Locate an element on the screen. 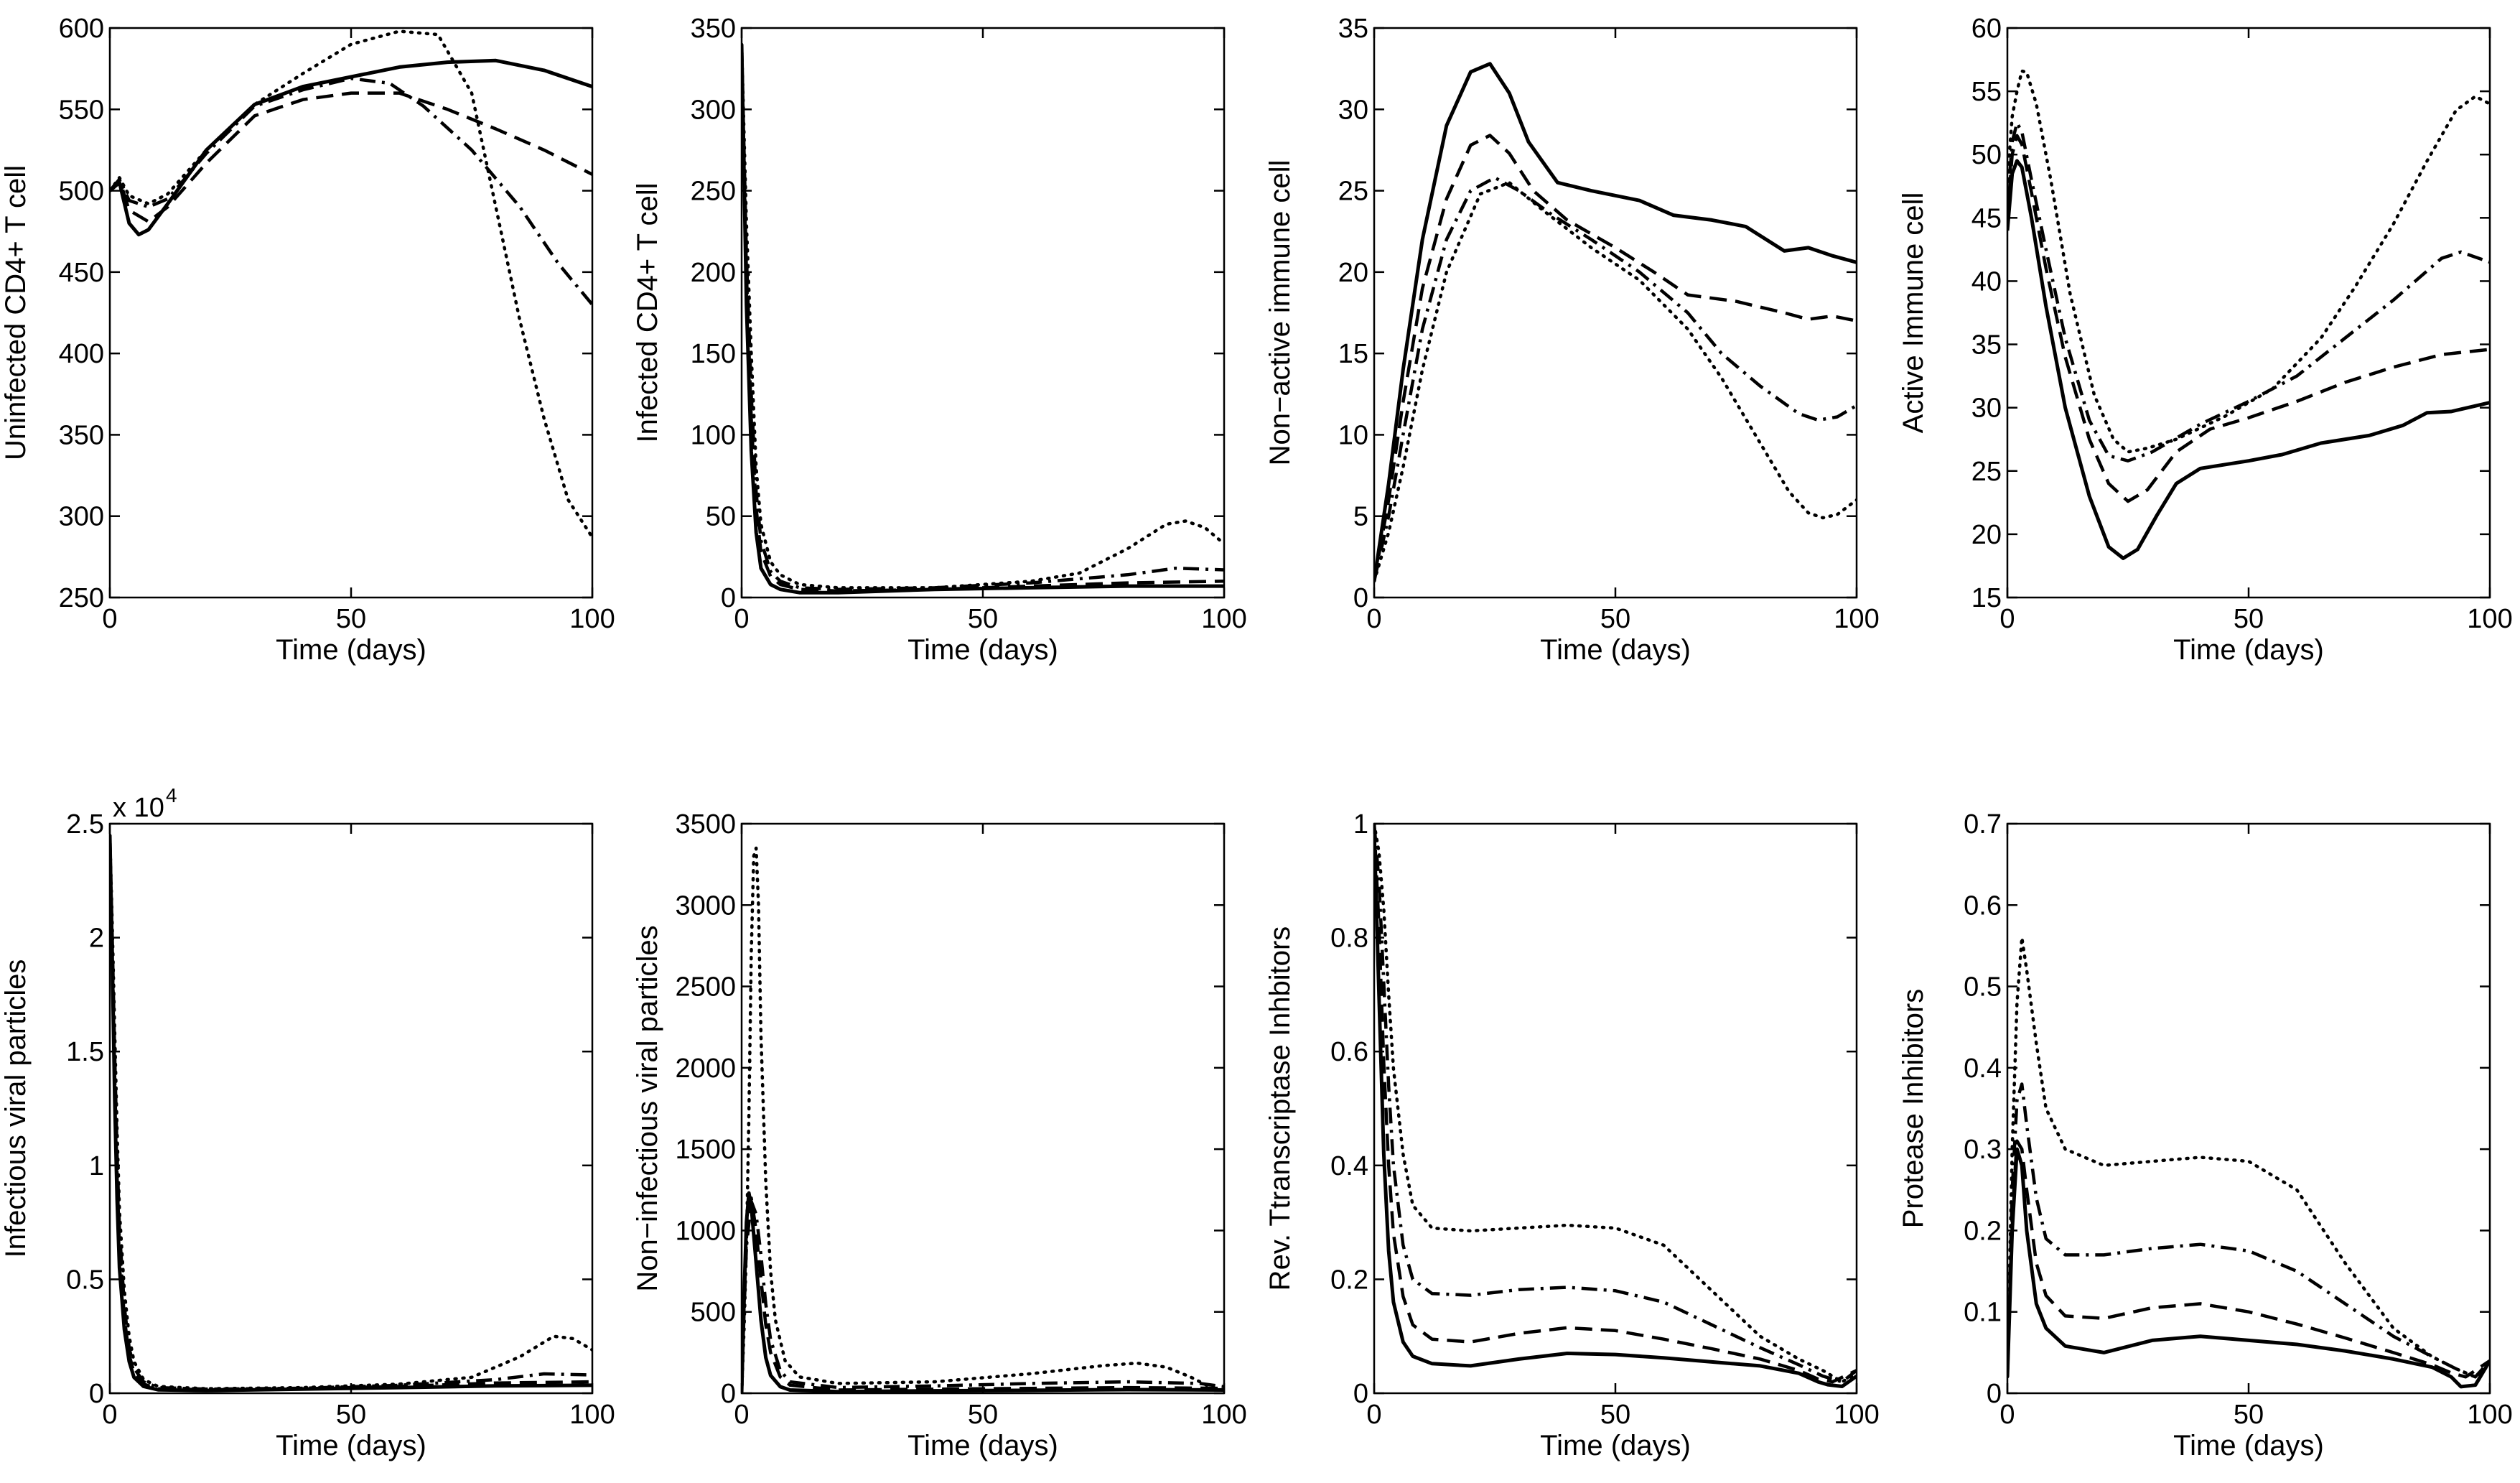 The image size is (2520, 1483). y-tick-label: 0.2 is located at coordinates (1983, 1231).